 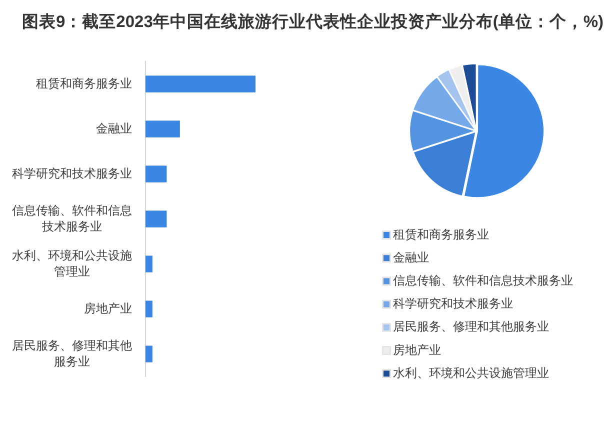 I want to click on y-tick-label: 居民服务、修理和其他服务业, so click(x=72, y=353).